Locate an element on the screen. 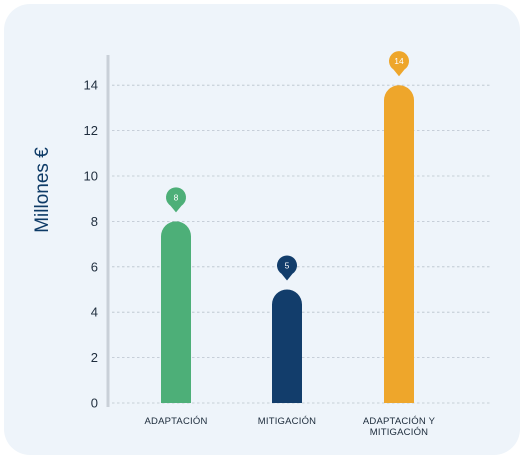 This screenshot has height=461, width=526. y-axis-label: Millones € is located at coordinates (42, 190).